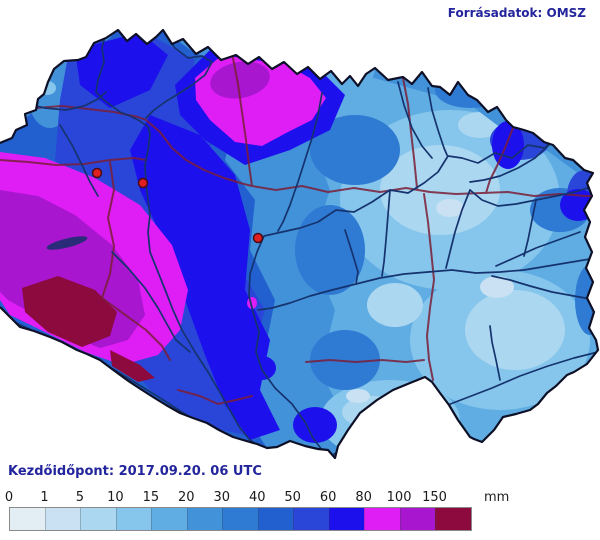 This screenshot has width=600, height=540. Describe the element at coordinates (115, 497) in the screenshot. I see `legend-tick-label: 10` at that location.